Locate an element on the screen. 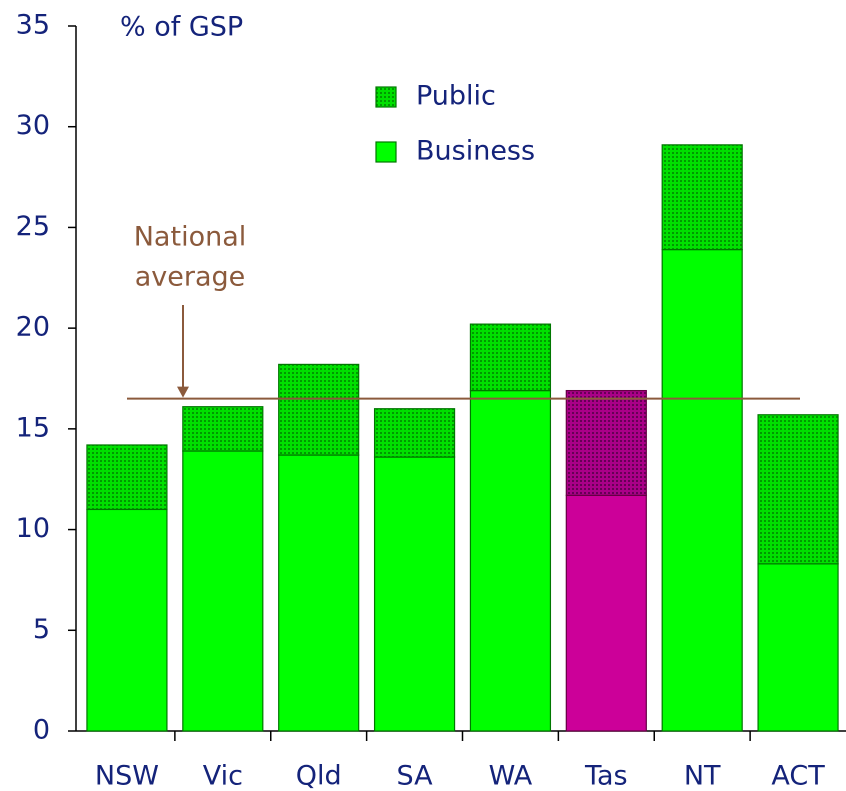  x-tick-label: WA is located at coordinates (511, 776).